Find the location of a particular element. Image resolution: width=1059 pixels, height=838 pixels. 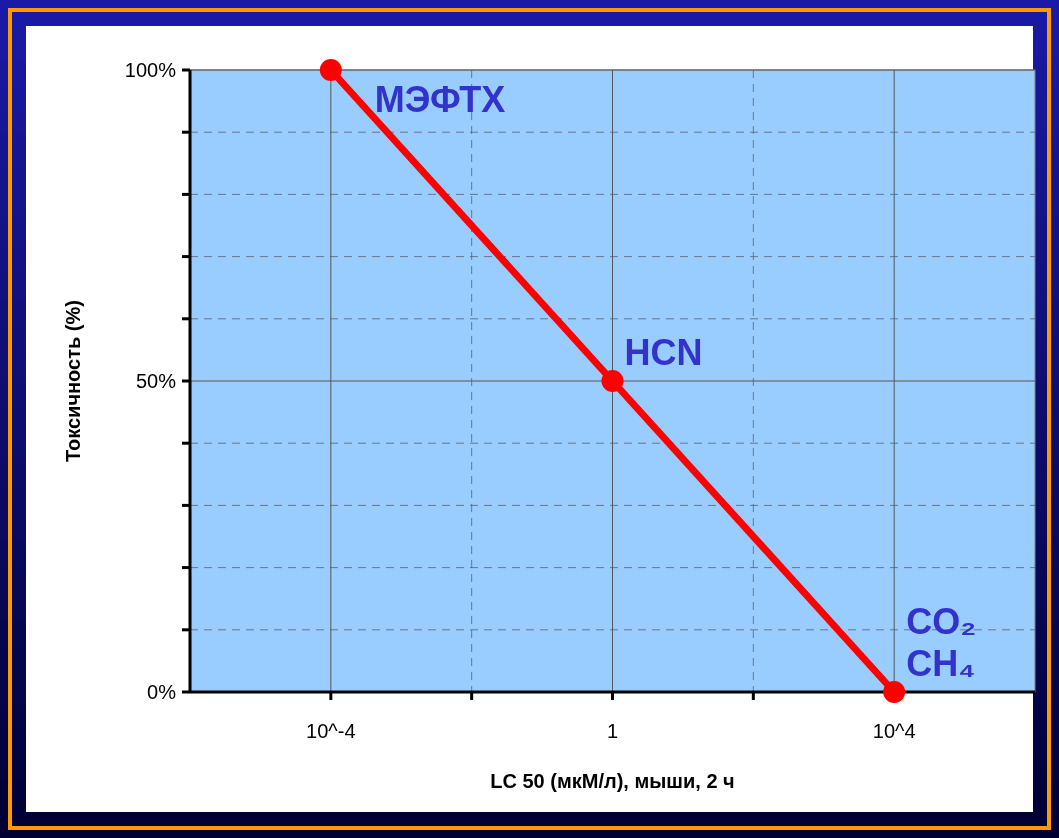

x-axis-title: LC 50 (мкМ/л), мыши, 2 ч is located at coordinates (612, 781).